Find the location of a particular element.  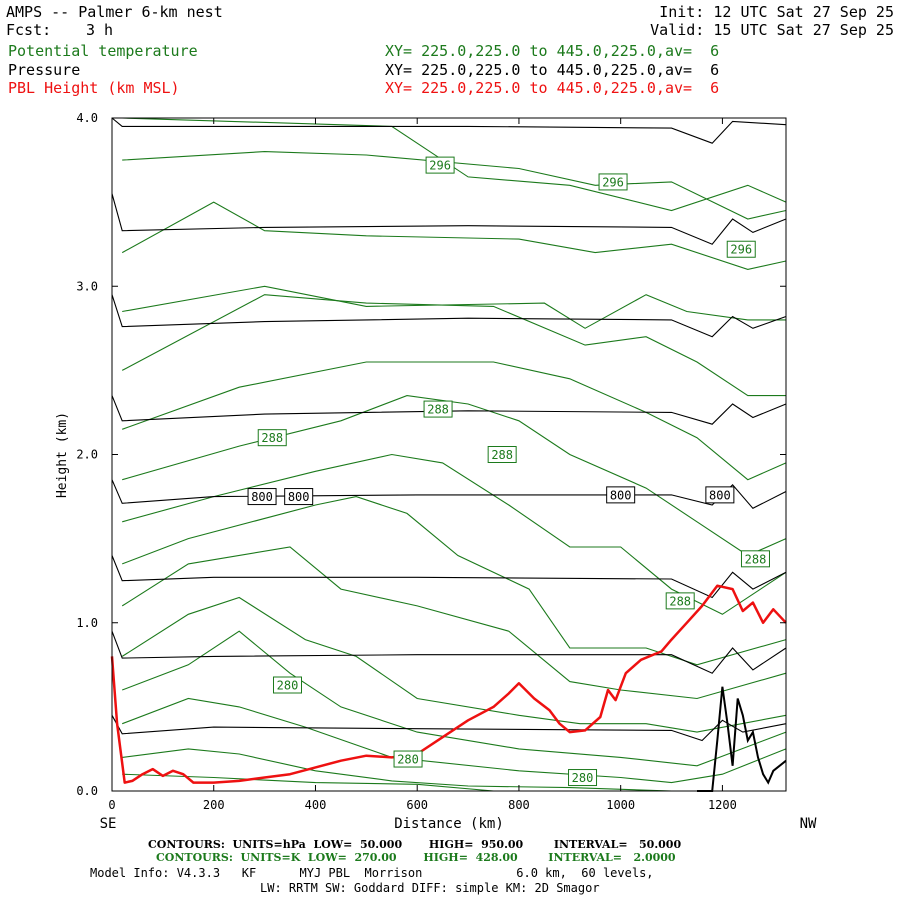

fcst-label: Fcst: is located at coordinates (29, 30).